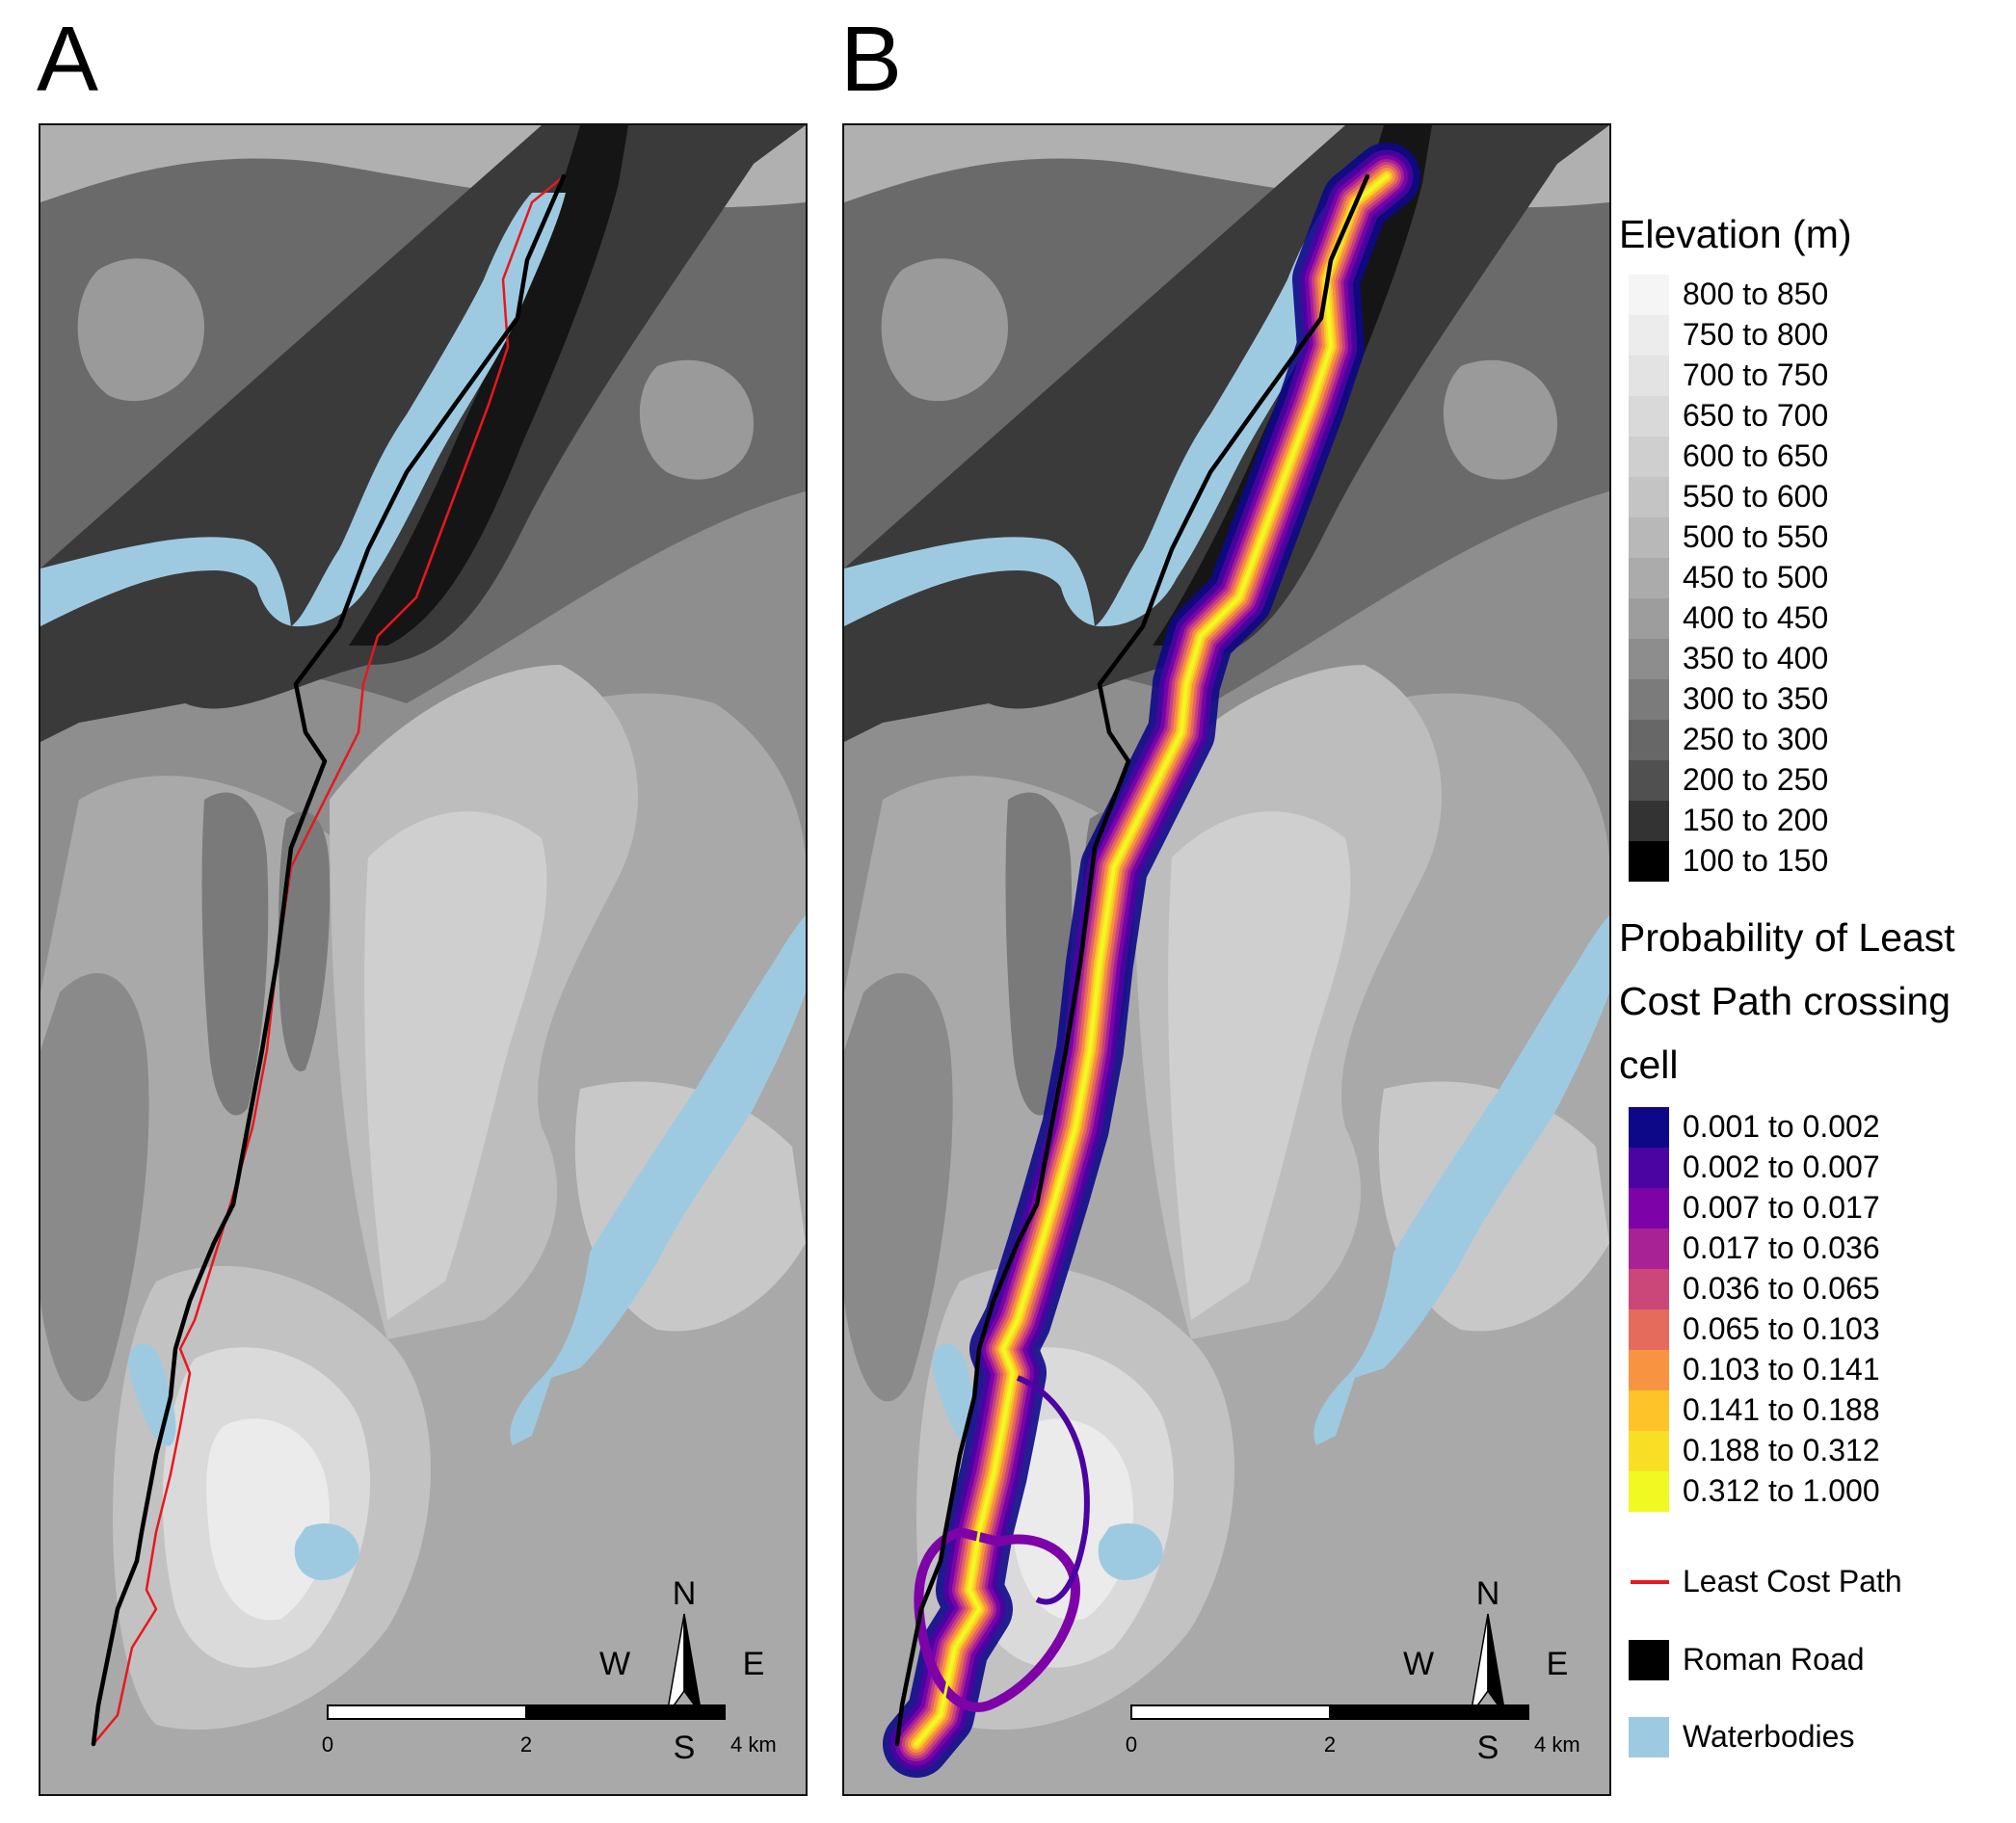 The width and height of the screenshot is (2016, 1823). I want to click on probability-class-row: 0.103 to 0.141, so click(1821, 1370).